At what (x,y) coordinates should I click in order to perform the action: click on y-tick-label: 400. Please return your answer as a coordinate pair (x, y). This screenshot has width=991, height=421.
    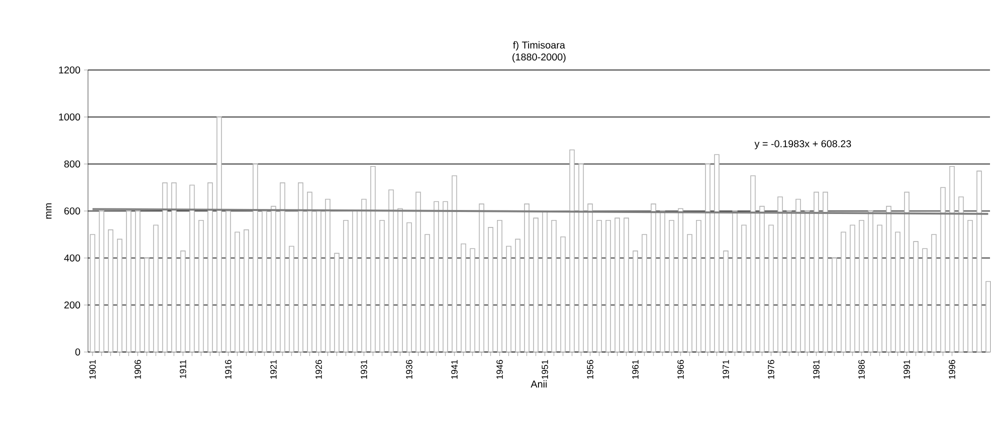
    Looking at the image, I should click on (72, 258).